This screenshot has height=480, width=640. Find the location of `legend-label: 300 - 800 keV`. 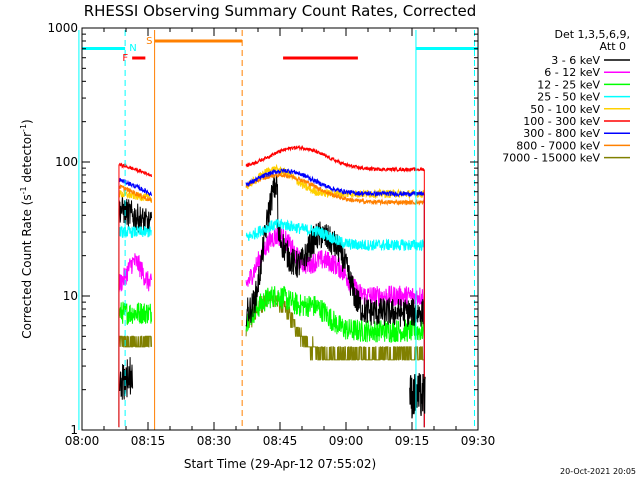

legend-label: 300 - 800 keV is located at coordinates (561, 133).